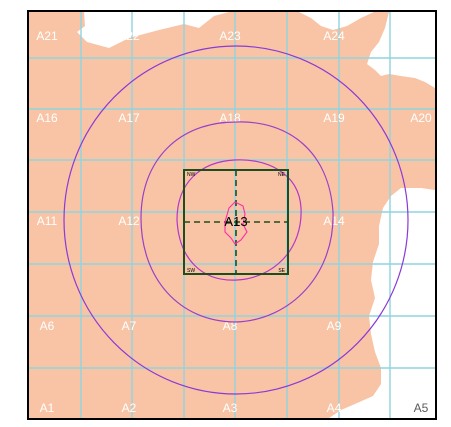  I want to click on cell-label-a4: A4, so click(334, 408).